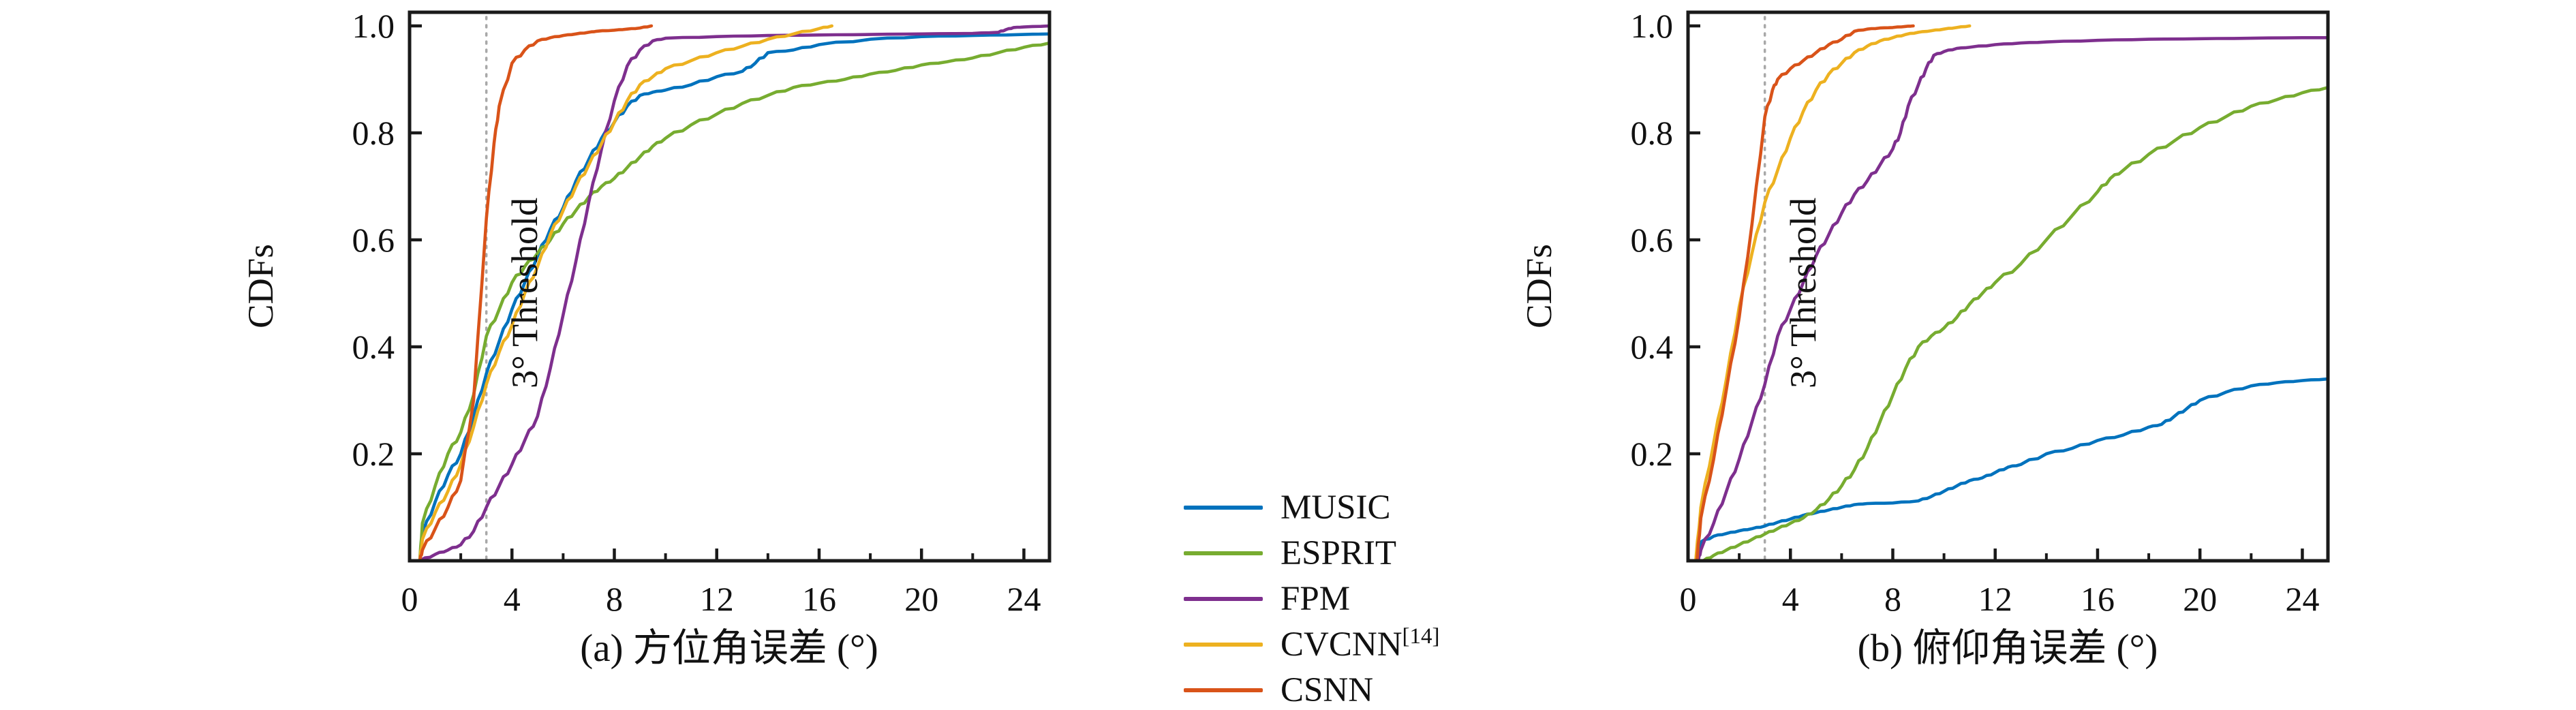  Describe the element at coordinates (1336, 508) in the screenshot. I see `legend-label: MUSIC` at that location.